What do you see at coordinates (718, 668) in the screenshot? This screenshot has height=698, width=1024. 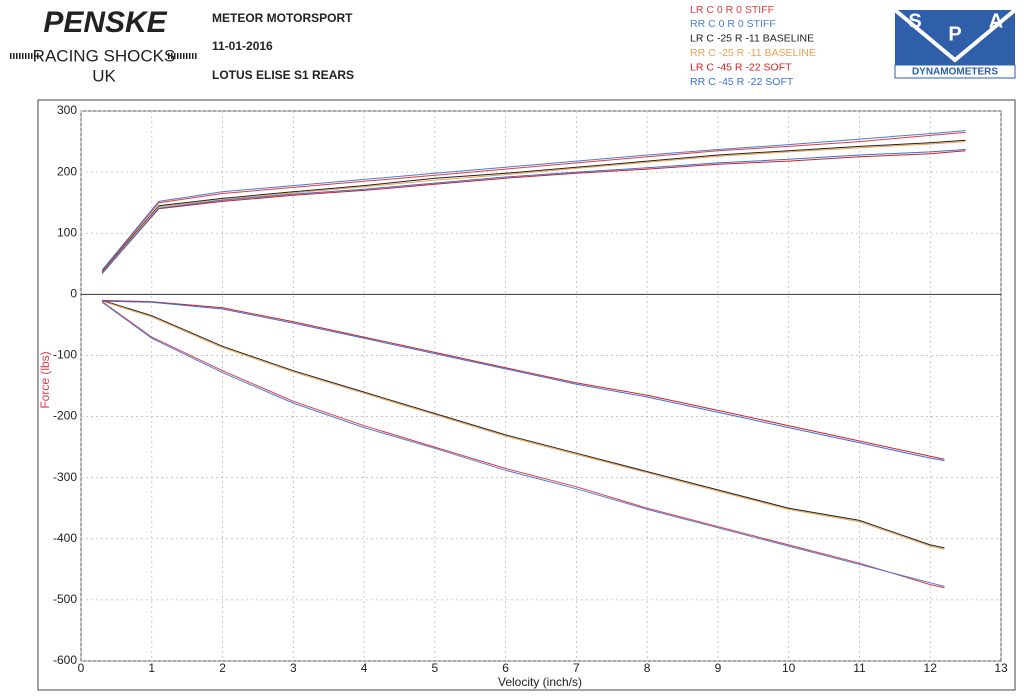 I see `x-tick-label: 9` at bounding box center [718, 668].